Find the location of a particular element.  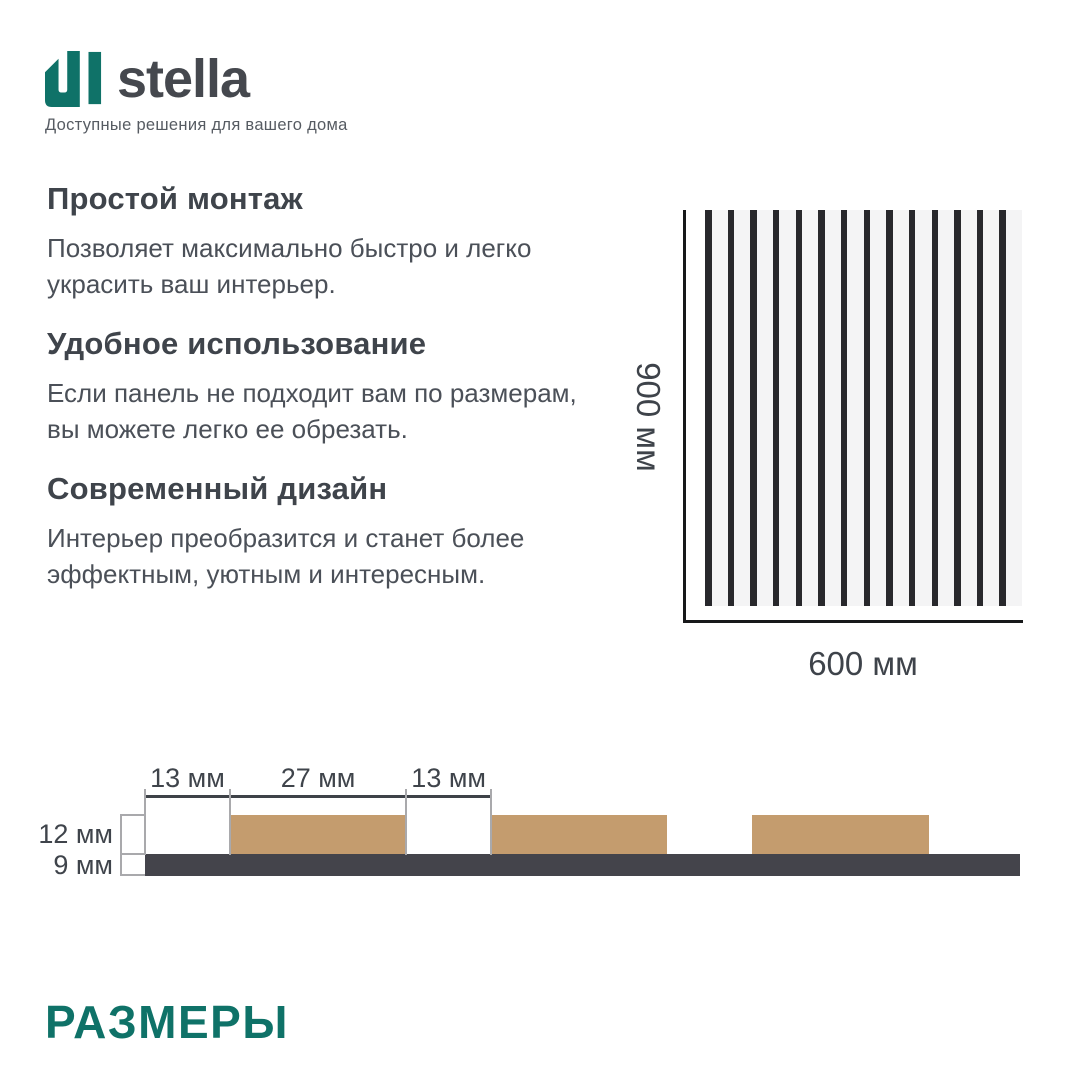

stella-logo: stella Доступные решения для вашего дома is located at coordinates (196, 91).